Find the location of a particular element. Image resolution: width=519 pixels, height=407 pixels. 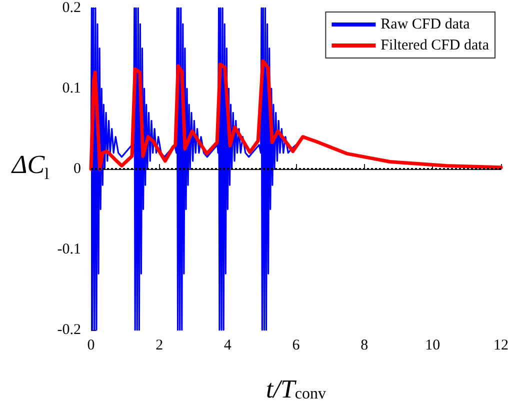

y-tick-label: -0.2 is located at coordinates (69, 330).